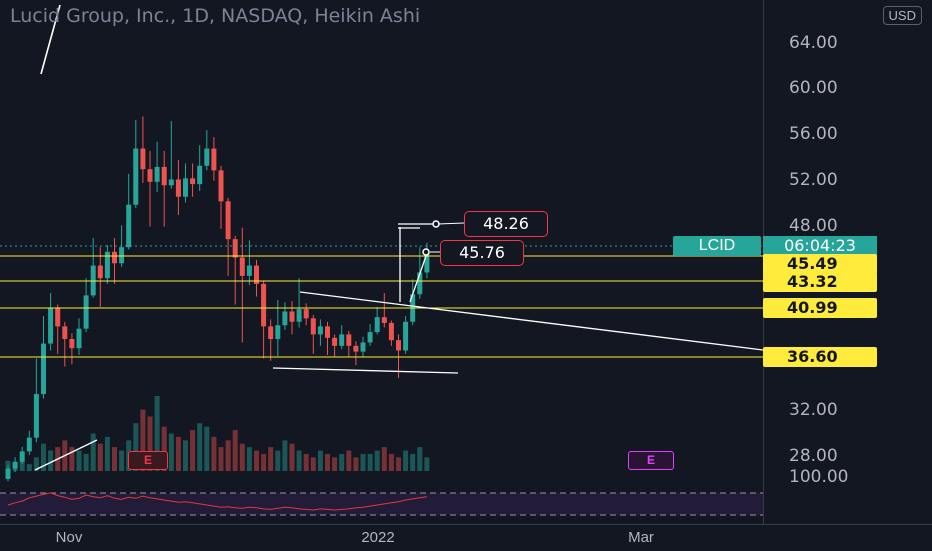 The image size is (932, 551). What do you see at coordinates (819, 477) in the screenshot?
I see `rsi-tick: 100.00` at bounding box center [819, 477].